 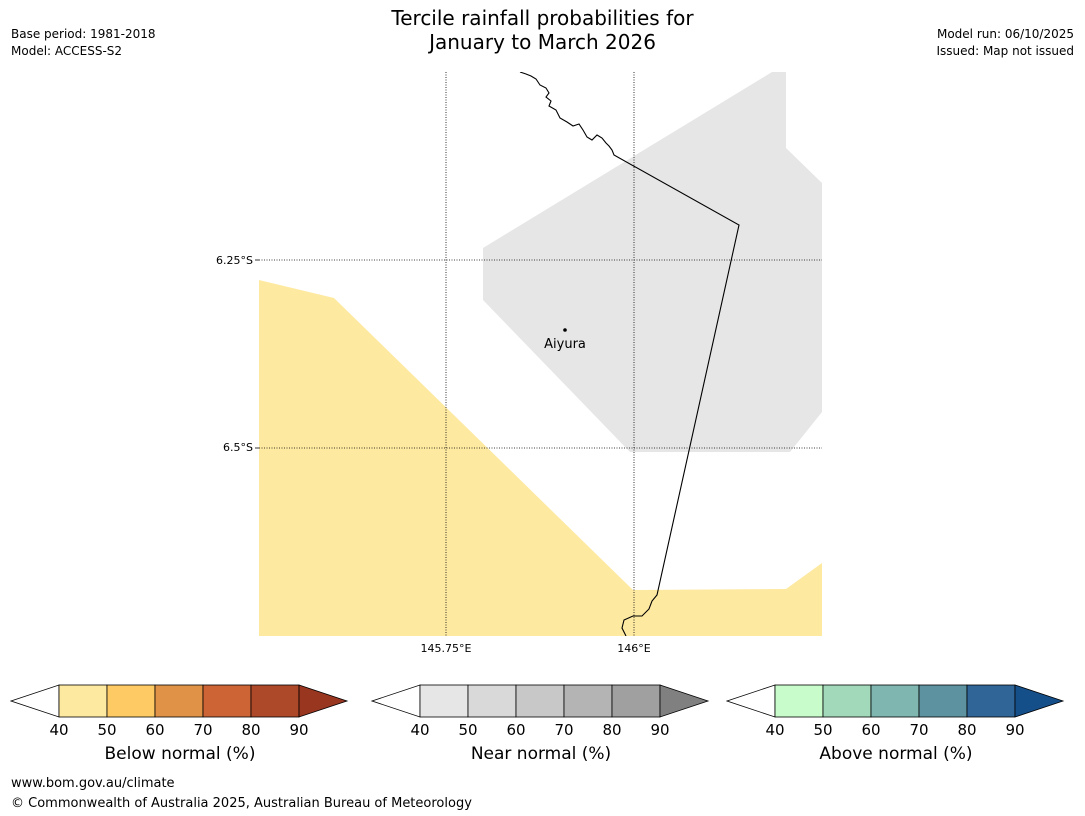 I want to click on header-left: Base period: 1981-2018 Model: ACCESS-S2, so click(x=83, y=43).